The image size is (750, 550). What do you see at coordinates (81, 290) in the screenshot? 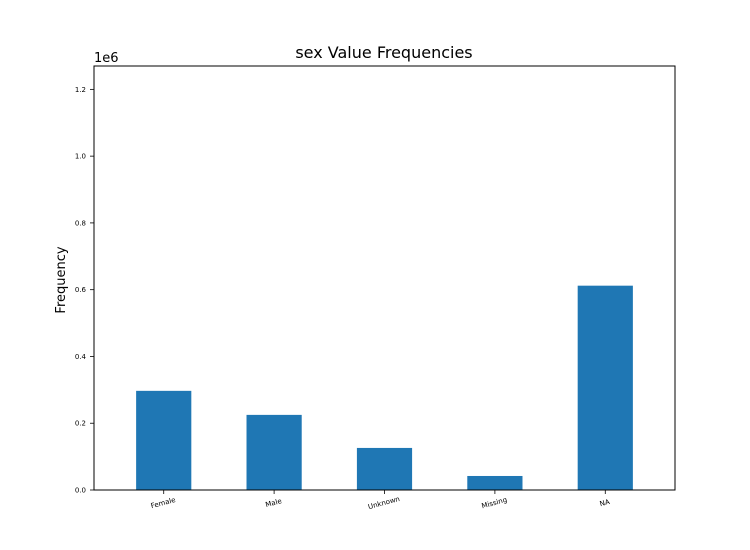
I see `y-tick-label: 0.6` at bounding box center [81, 290].